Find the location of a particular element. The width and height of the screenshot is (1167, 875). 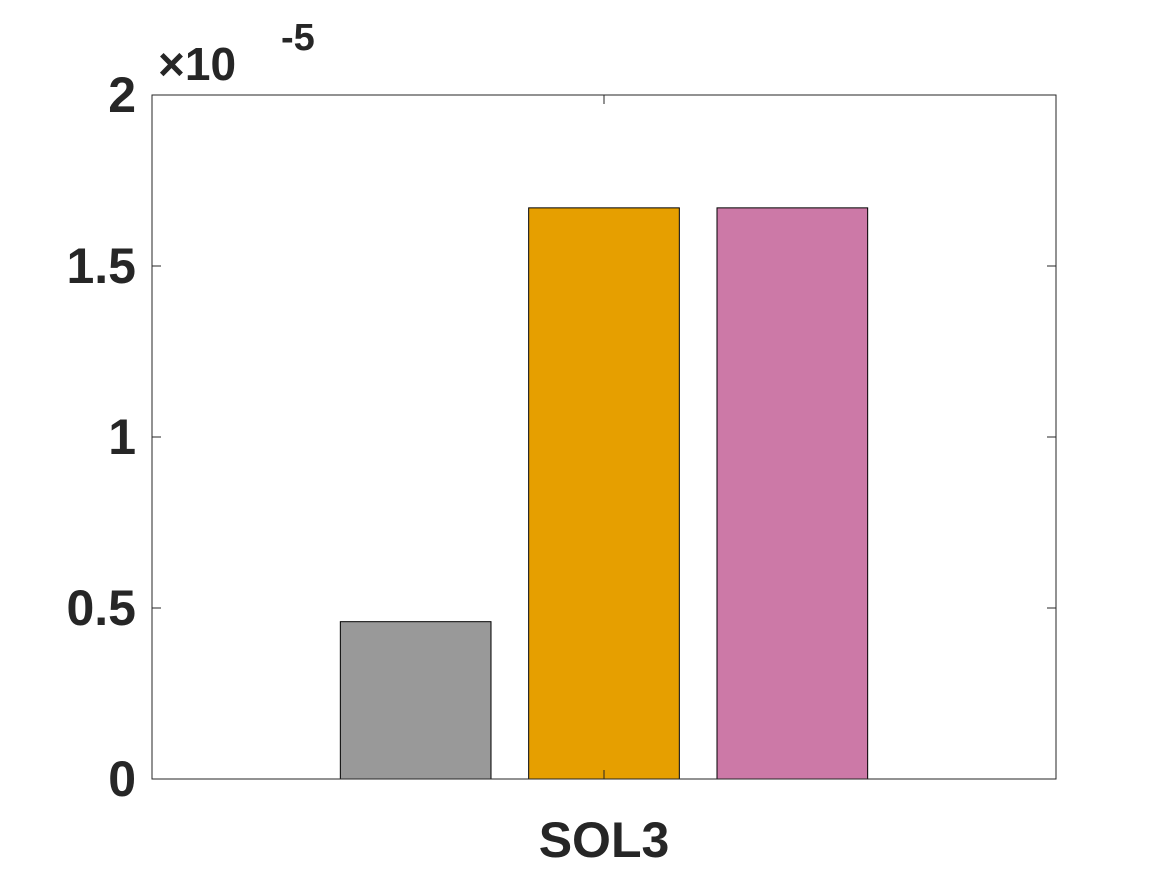

y-tick-label: 0.5 is located at coordinates (101, 608).